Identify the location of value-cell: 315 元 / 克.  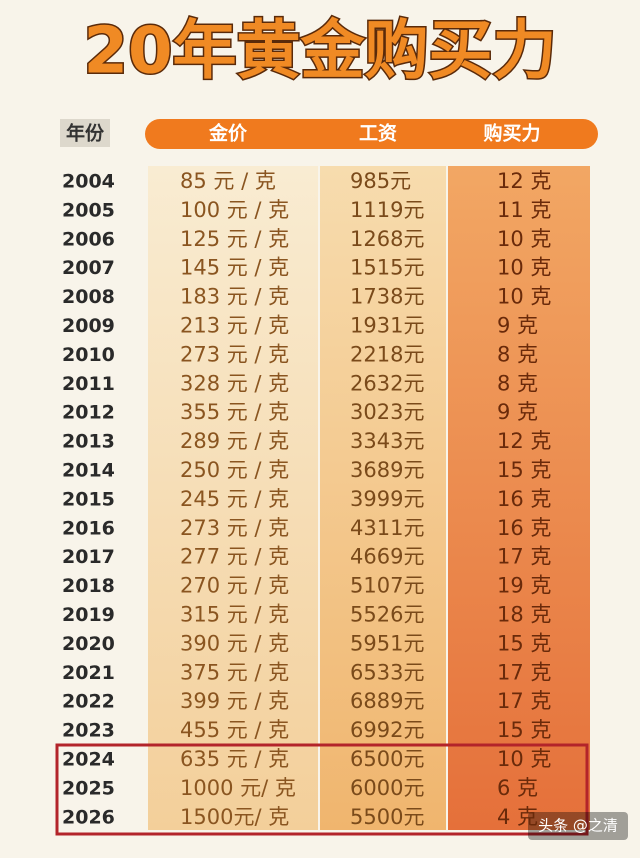
(234, 615).